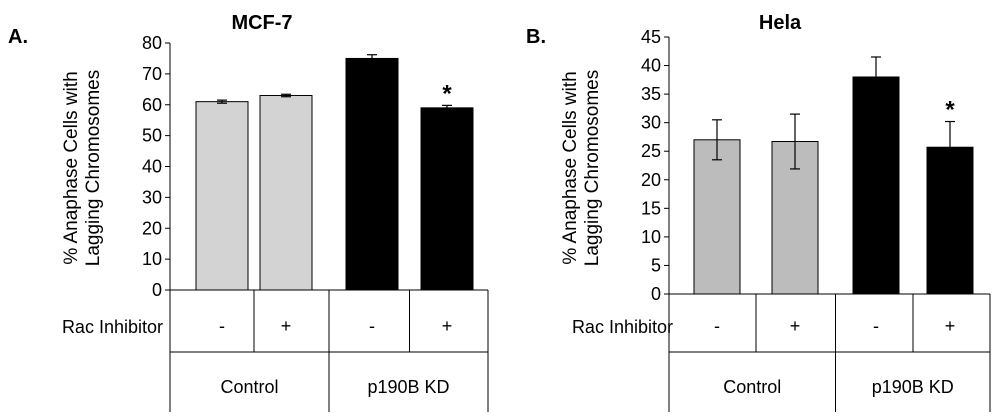 The height and width of the screenshot is (419, 1000). What do you see at coordinates (651, 151) in the screenshot?
I see `y-tick-label: 25` at bounding box center [651, 151].